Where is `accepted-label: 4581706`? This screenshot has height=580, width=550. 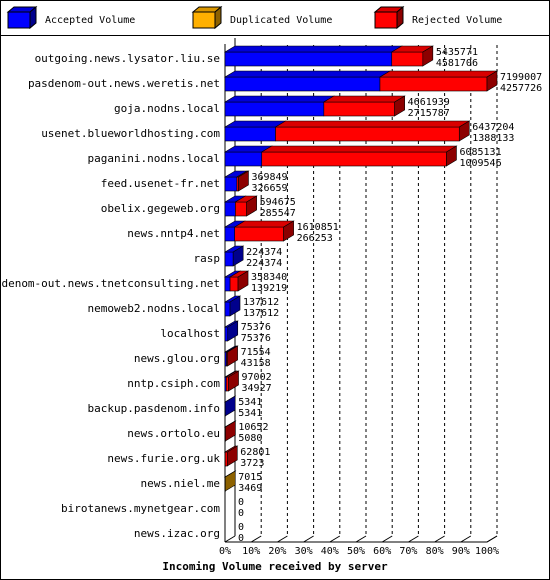
accepted-label: 4581706 is located at coordinates (457, 63).